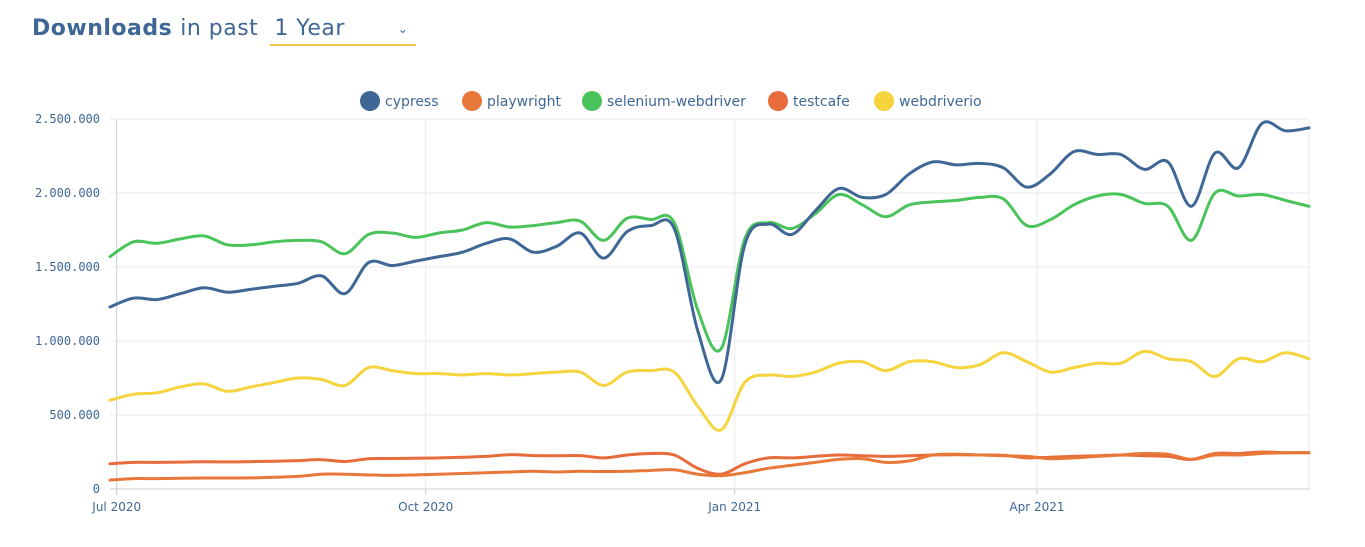  Describe the element at coordinates (370, 101) in the screenshot. I see `legend-swatch-cypress` at that location.